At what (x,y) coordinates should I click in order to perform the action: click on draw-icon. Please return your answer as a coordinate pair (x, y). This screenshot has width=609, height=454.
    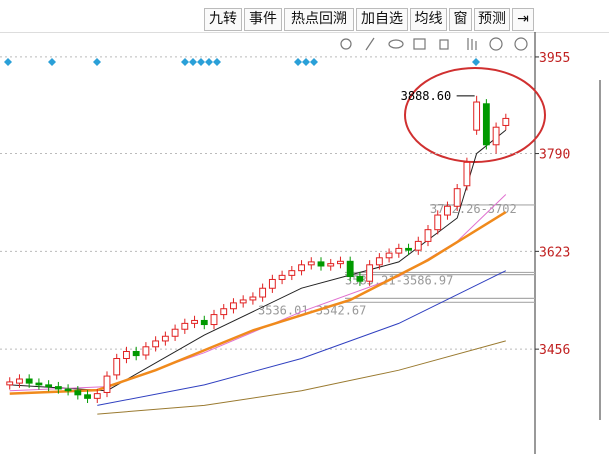
    Looking at the image, I should click on (370, 44).